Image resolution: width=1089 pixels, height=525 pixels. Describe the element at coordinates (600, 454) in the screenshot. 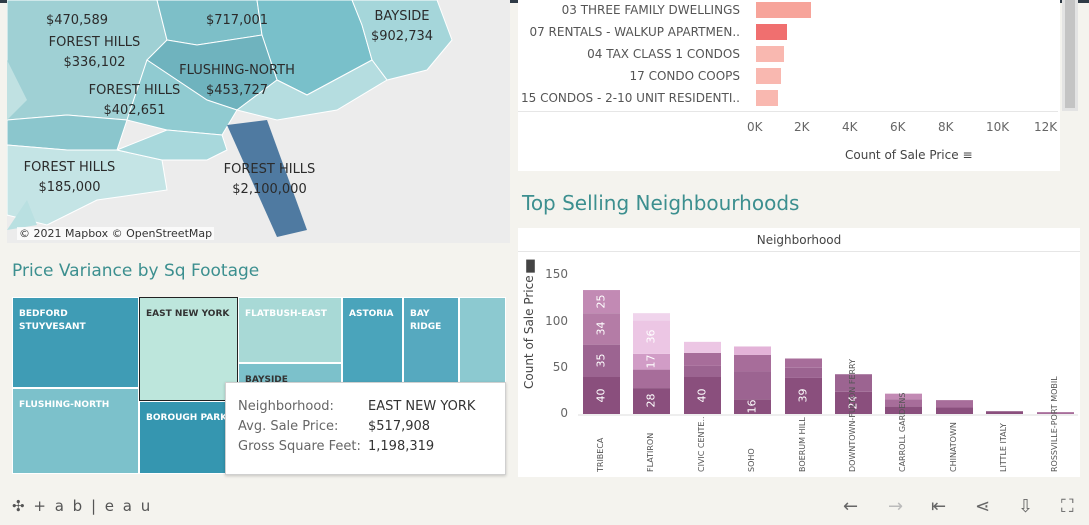

I see `x-category-label: TRIBECA` at that location.